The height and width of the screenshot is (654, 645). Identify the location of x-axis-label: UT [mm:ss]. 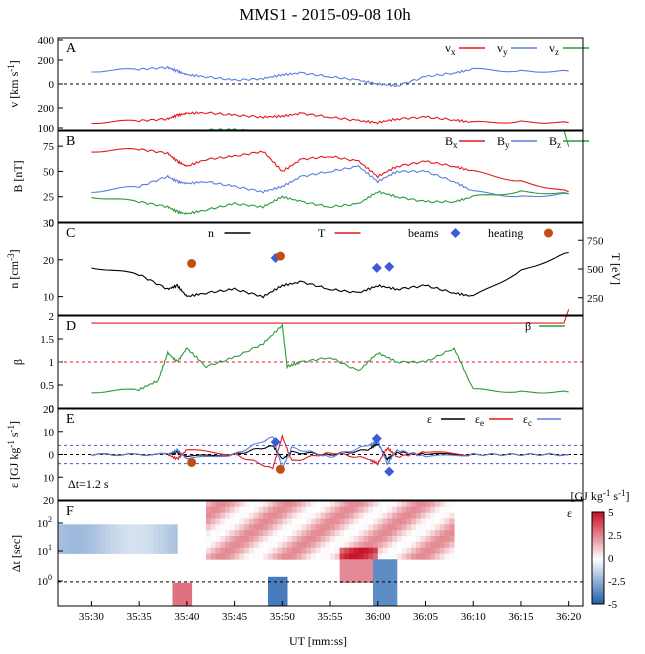
(318, 641).